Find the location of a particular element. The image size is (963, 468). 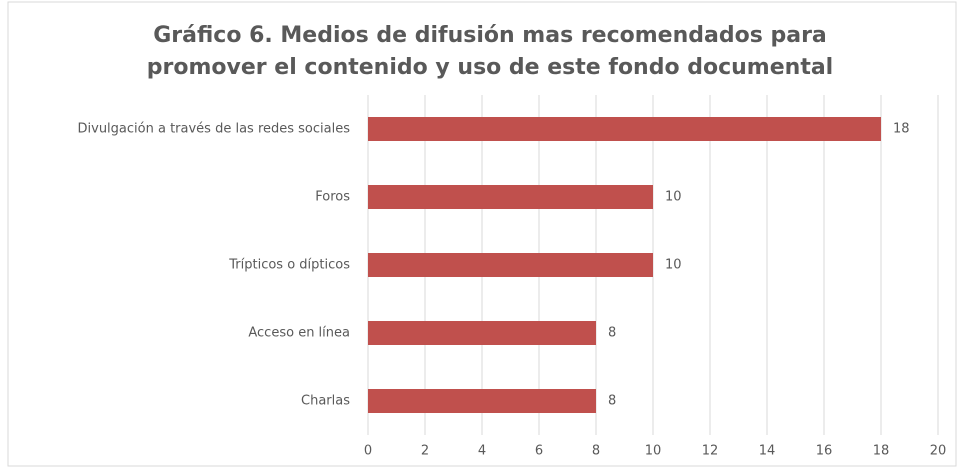

y-tick-label: Acceso en línea is located at coordinates (299, 333).